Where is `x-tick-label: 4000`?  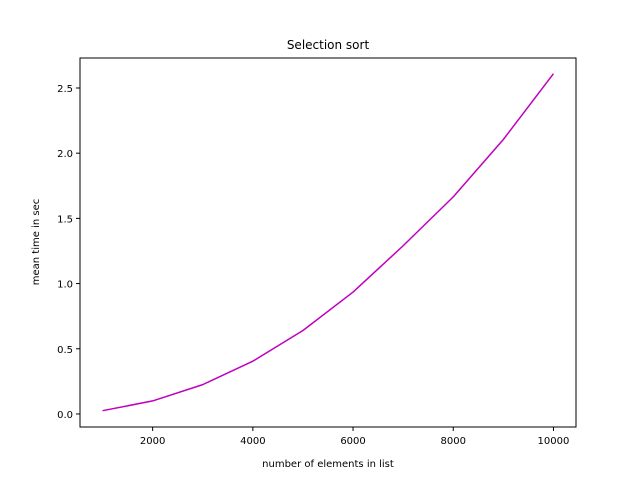
x-tick-label: 4000 is located at coordinates (252, 441).